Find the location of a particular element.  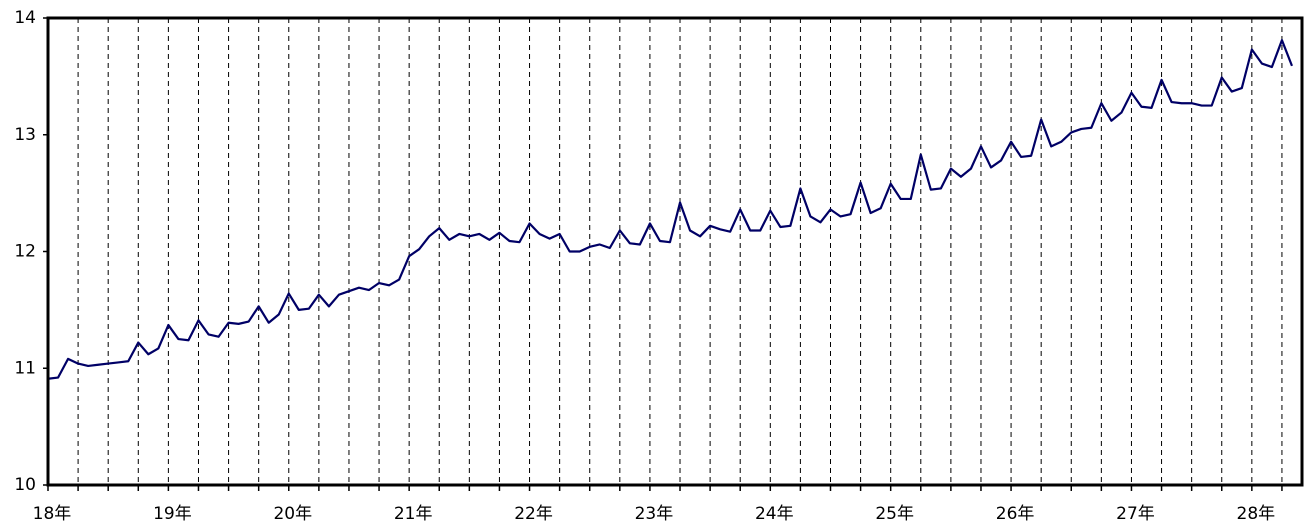

x-tick-label: 23年 is located at coordinates (654, 514).